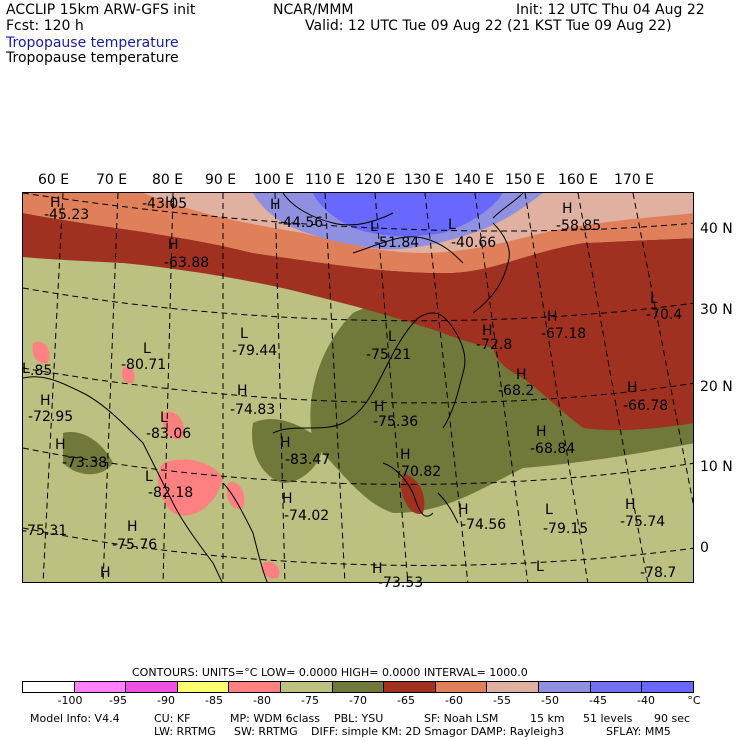  What do you see at coordinates (70, 700) in the screenshot?
I see `legend-tick: -100` at bounding box center [70, 700].